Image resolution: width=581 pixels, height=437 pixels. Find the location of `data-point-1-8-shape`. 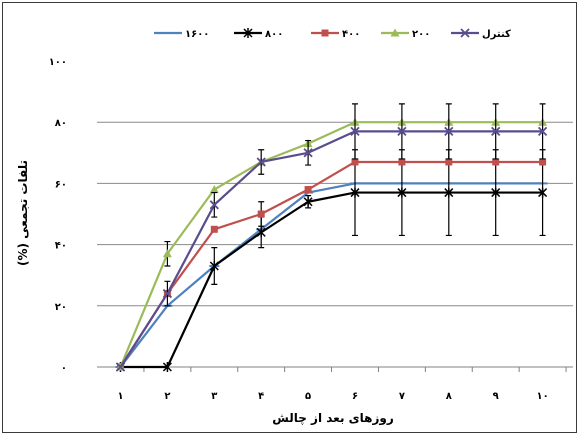

data-point-1-8-shape is located at coordinates (496, 192).